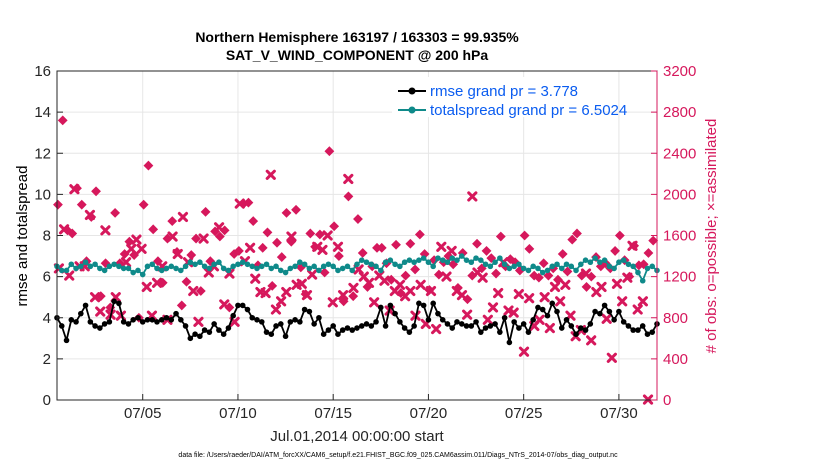 The image size is (830, 475). What do you see at coordinates (679, 112) in the screenshot?
I see `right-tick-label: 2800` at bounding box center [679, 112].